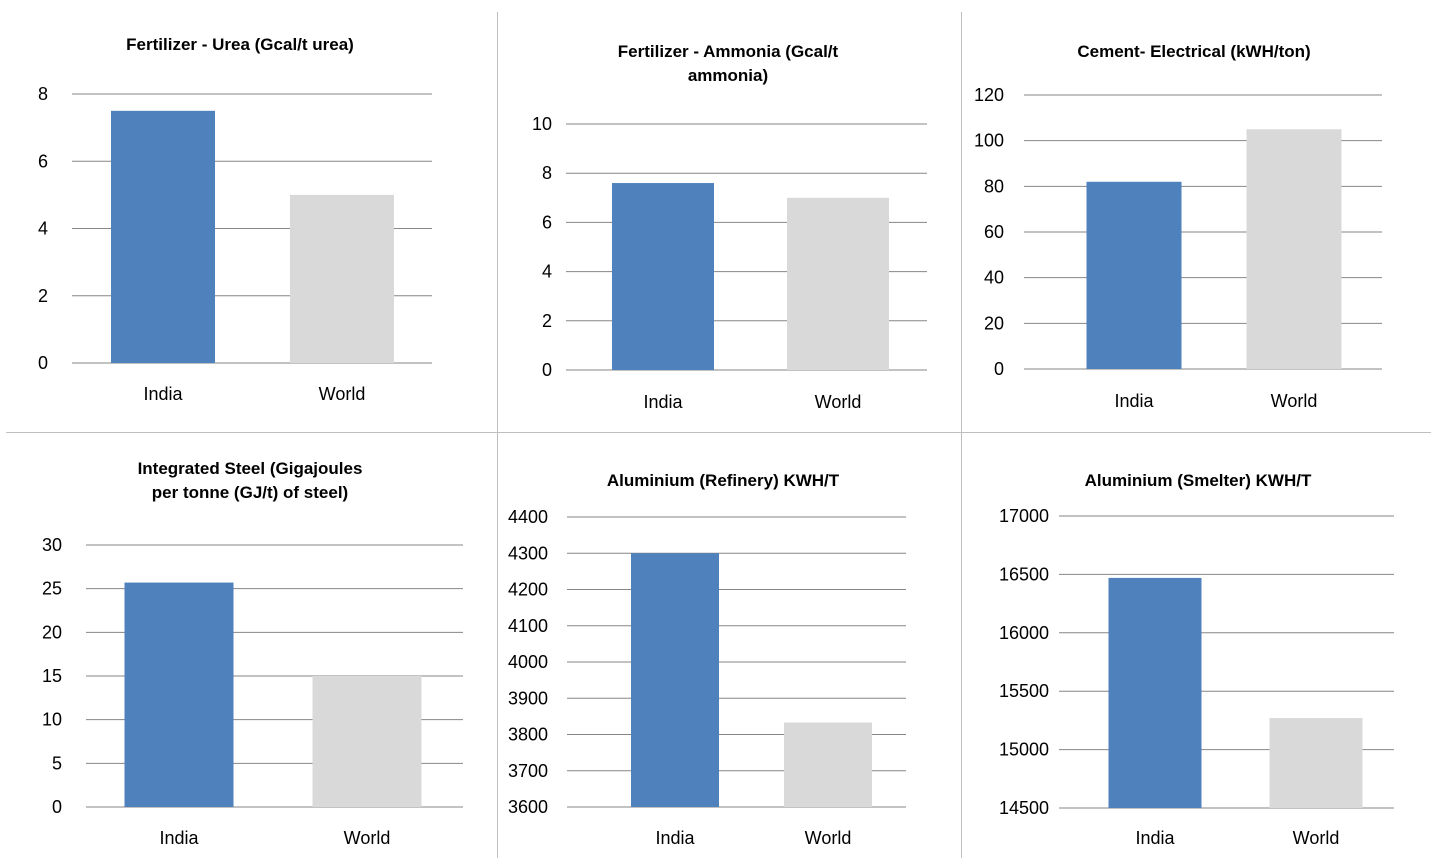 This screenshot has width=1437, height=860. I want to click on chart-title: ammonia), so click(728, 75).